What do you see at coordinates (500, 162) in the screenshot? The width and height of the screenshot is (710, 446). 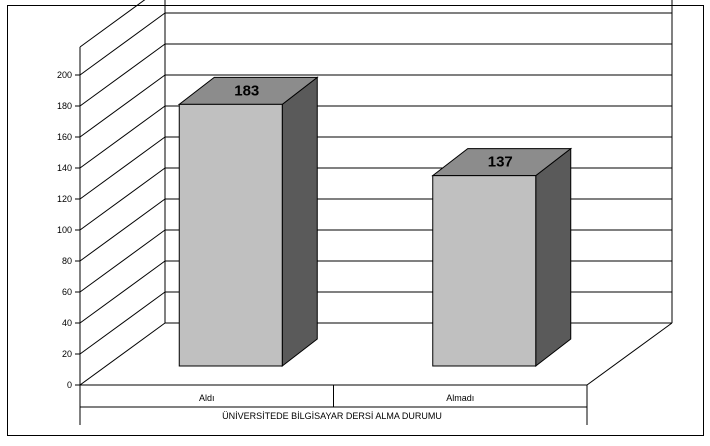 I see `data-label: 137` at bounding box center [500, 162].